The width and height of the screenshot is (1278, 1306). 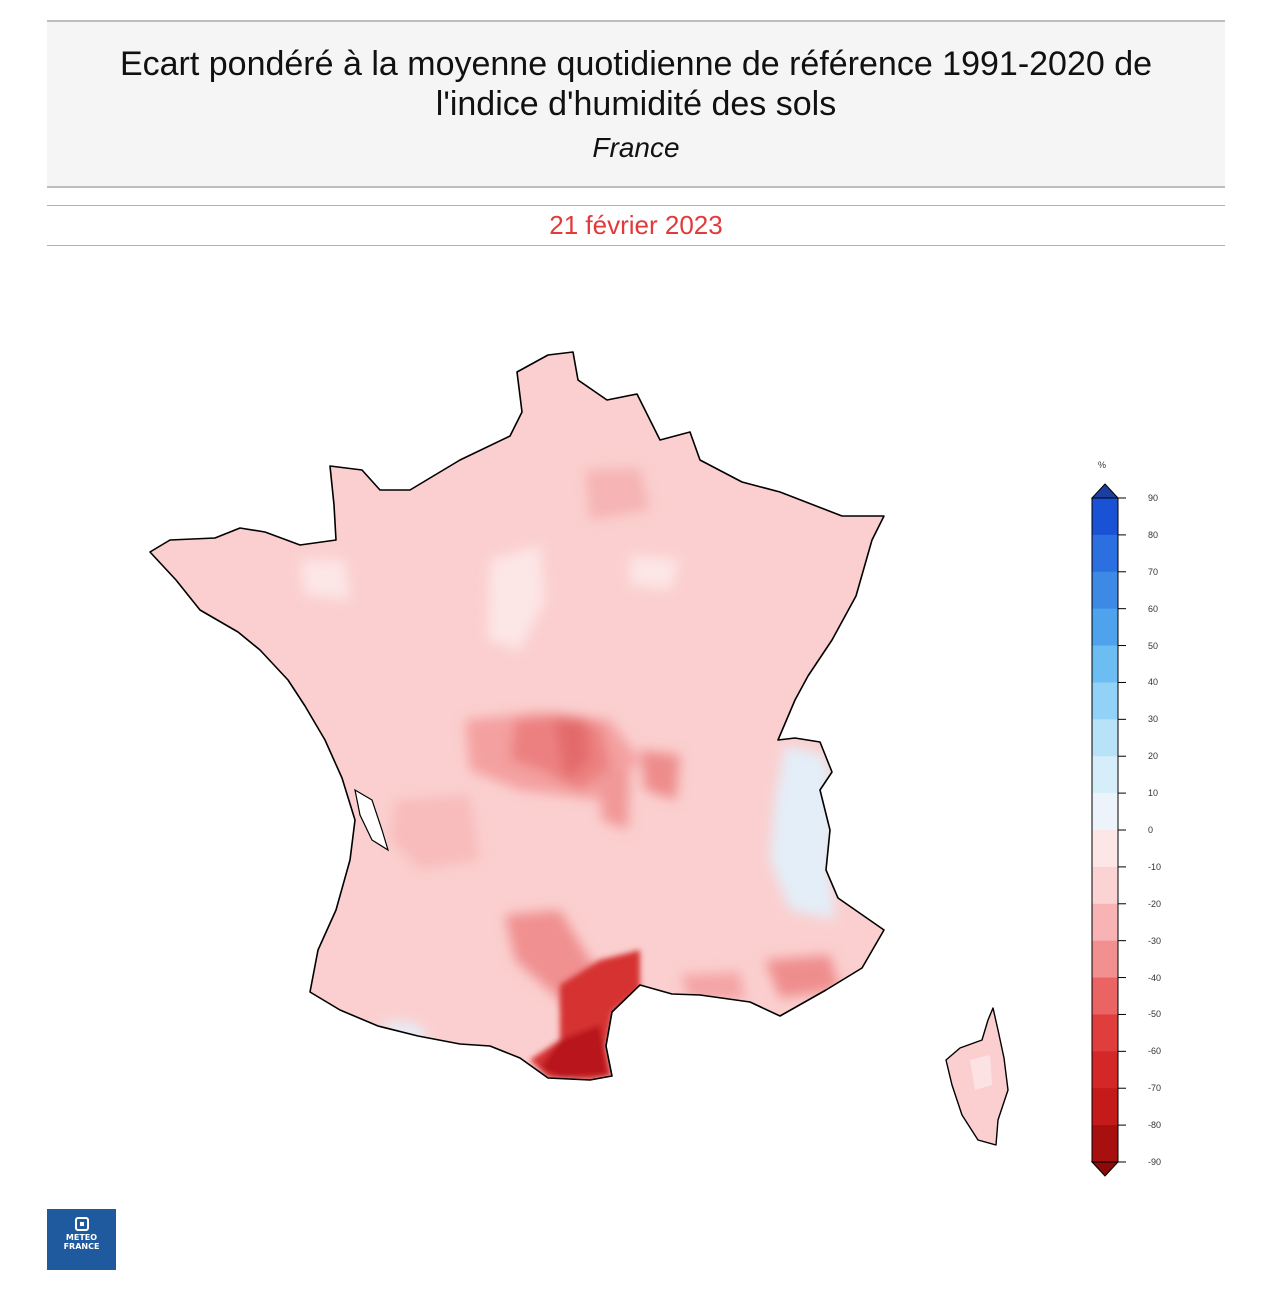 What do you see at coordinates (1153, 719) in the screenshot?
I see `legend-tick-label: 30` at bounding box center [1153, 719].